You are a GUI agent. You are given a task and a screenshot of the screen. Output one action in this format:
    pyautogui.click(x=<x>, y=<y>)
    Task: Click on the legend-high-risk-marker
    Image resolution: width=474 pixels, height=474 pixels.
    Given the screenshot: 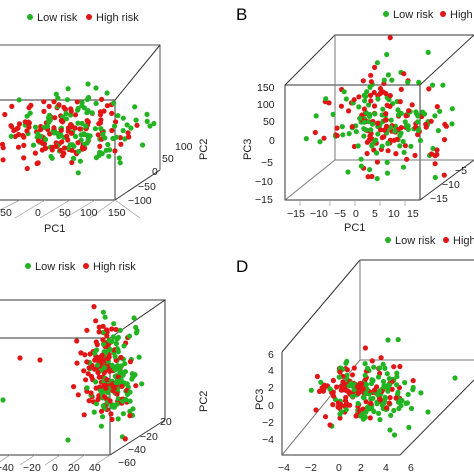 What is the action you would take?
    pyautogui.click(x=446, y=240)
    